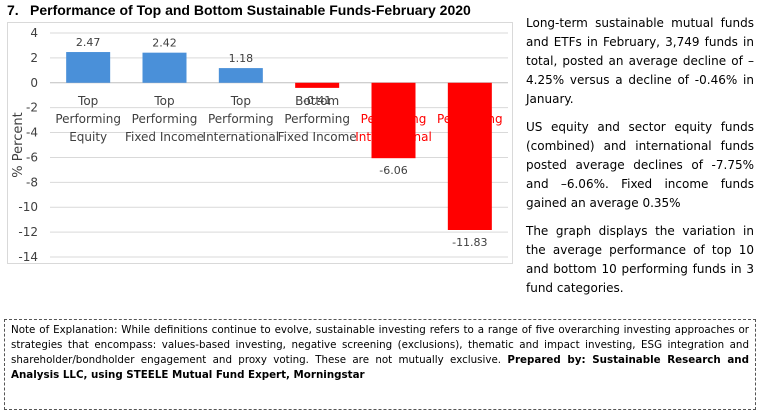 The width and height of the screenshot is (760, 415). Describe the element at coordinates (469, 242) in the screenshot. I see `data-label: -11.83` at that location.